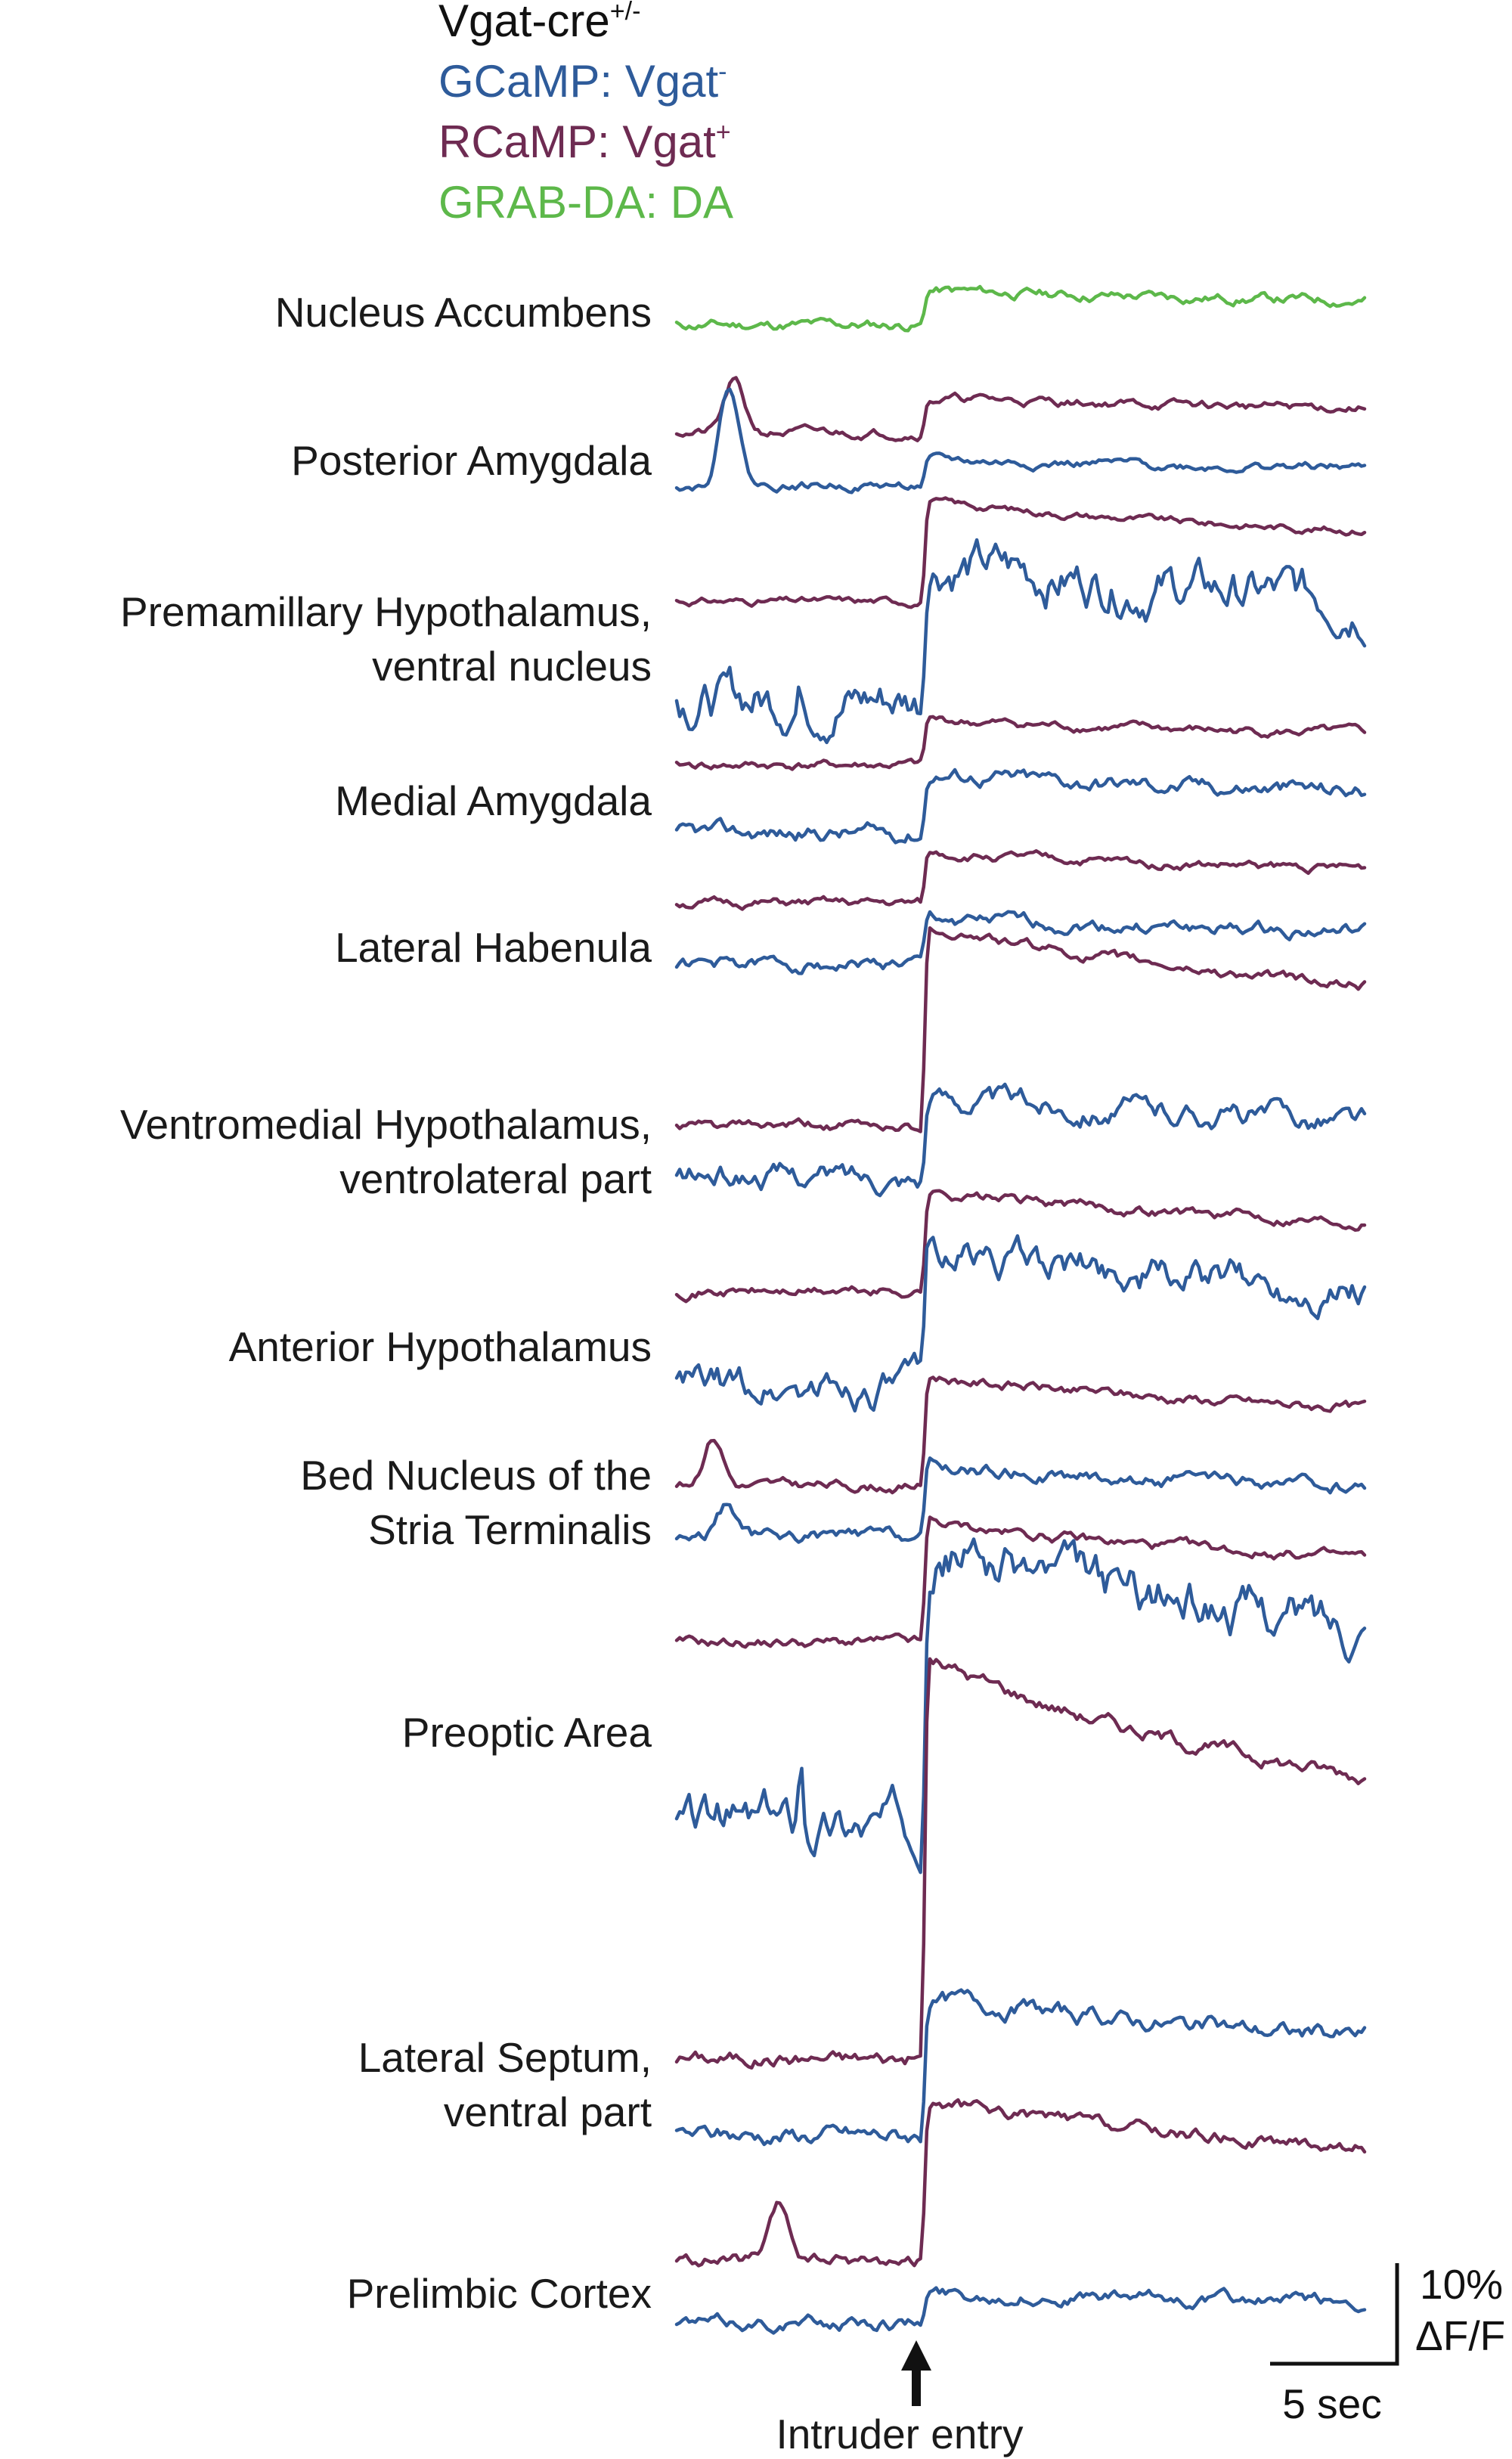  Describe the element at coordinates (386, 1125) in the screenshot. I see `region-label: Ventromedial Hypothalamus,` at that location.